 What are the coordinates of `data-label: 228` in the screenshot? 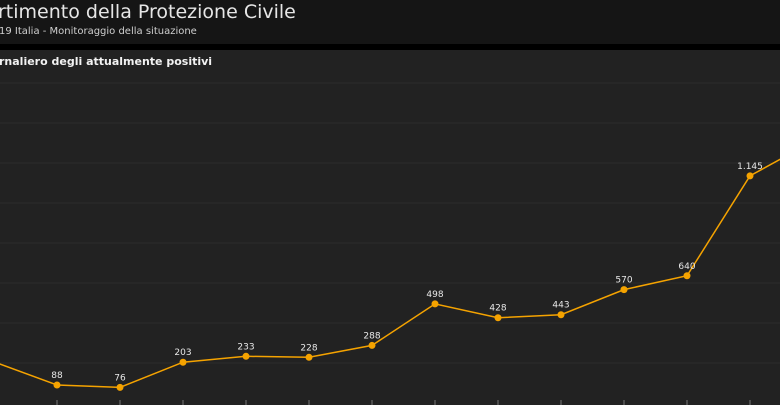 It's located at (308, 348).